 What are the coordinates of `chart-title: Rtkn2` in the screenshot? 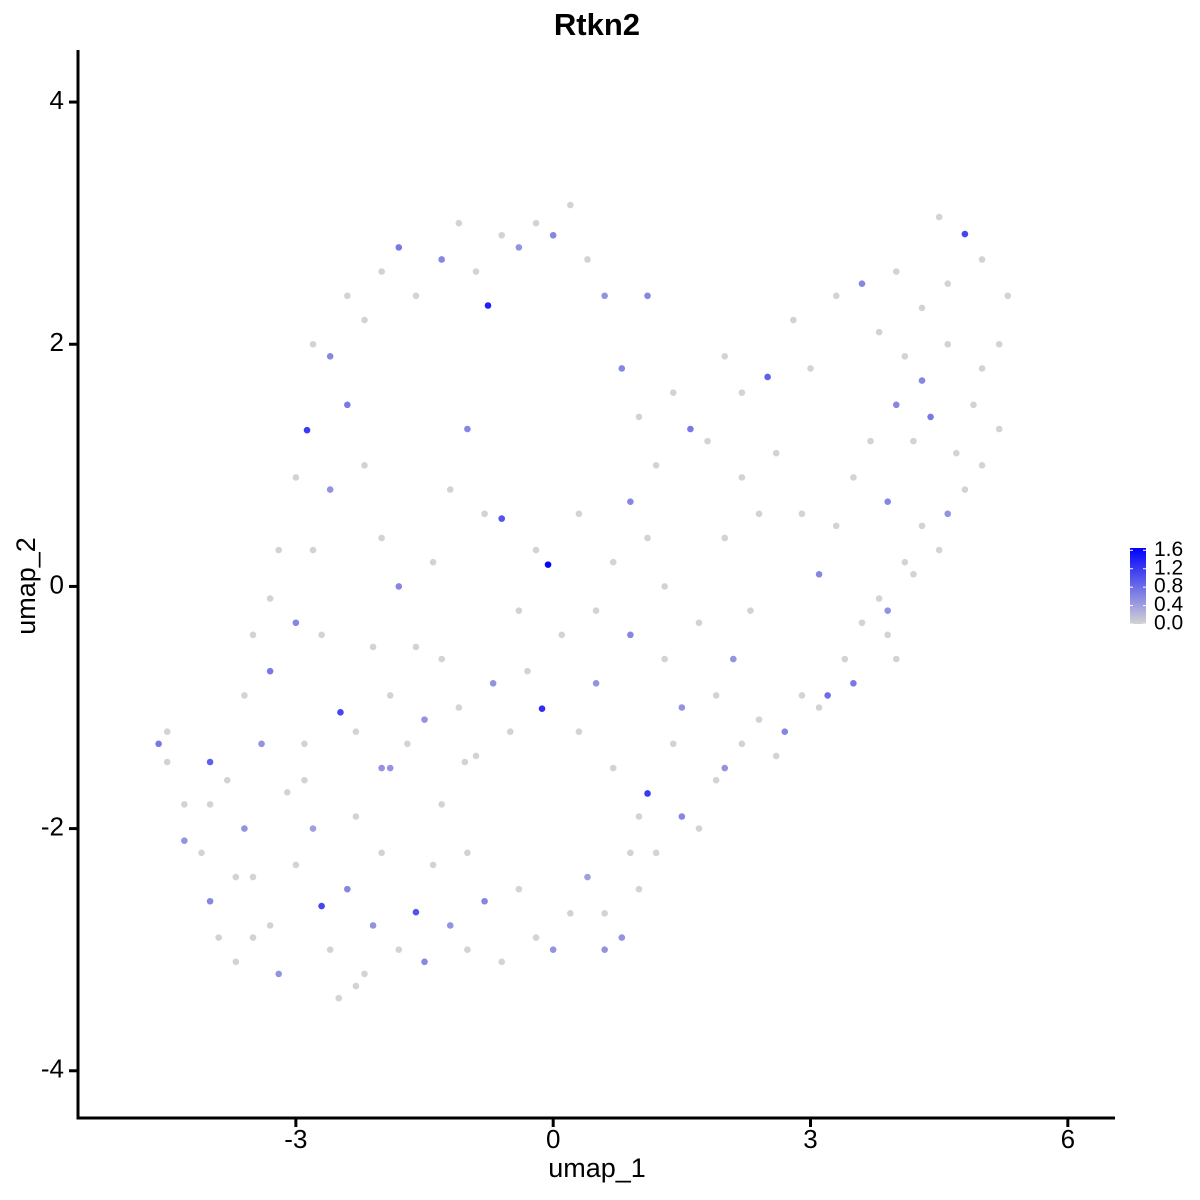 It's located at (597, 24).